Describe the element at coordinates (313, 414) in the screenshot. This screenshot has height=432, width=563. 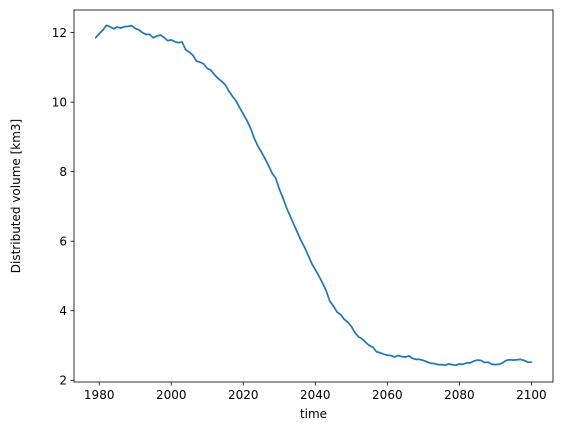
I see `x-axis-label: time` at that location.